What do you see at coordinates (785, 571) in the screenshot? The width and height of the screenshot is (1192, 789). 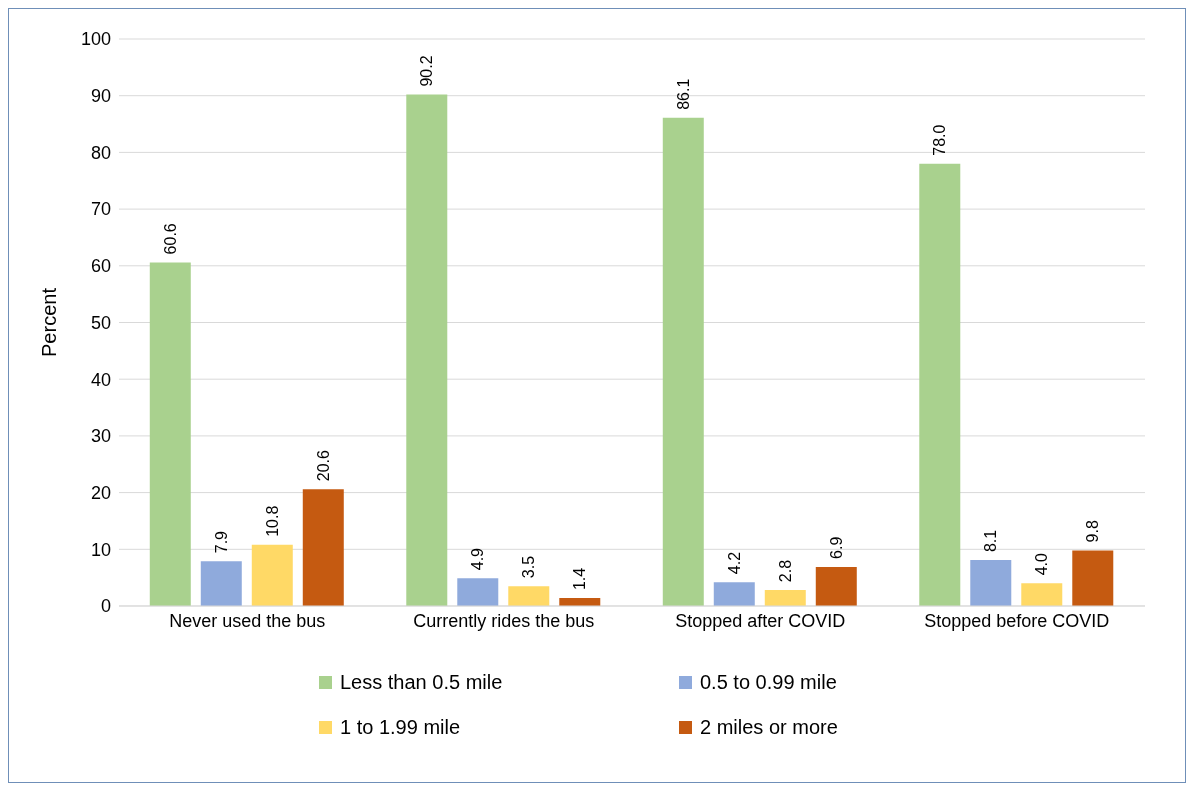 I see `data-label: 2.8` at bounding box center [785, 571].